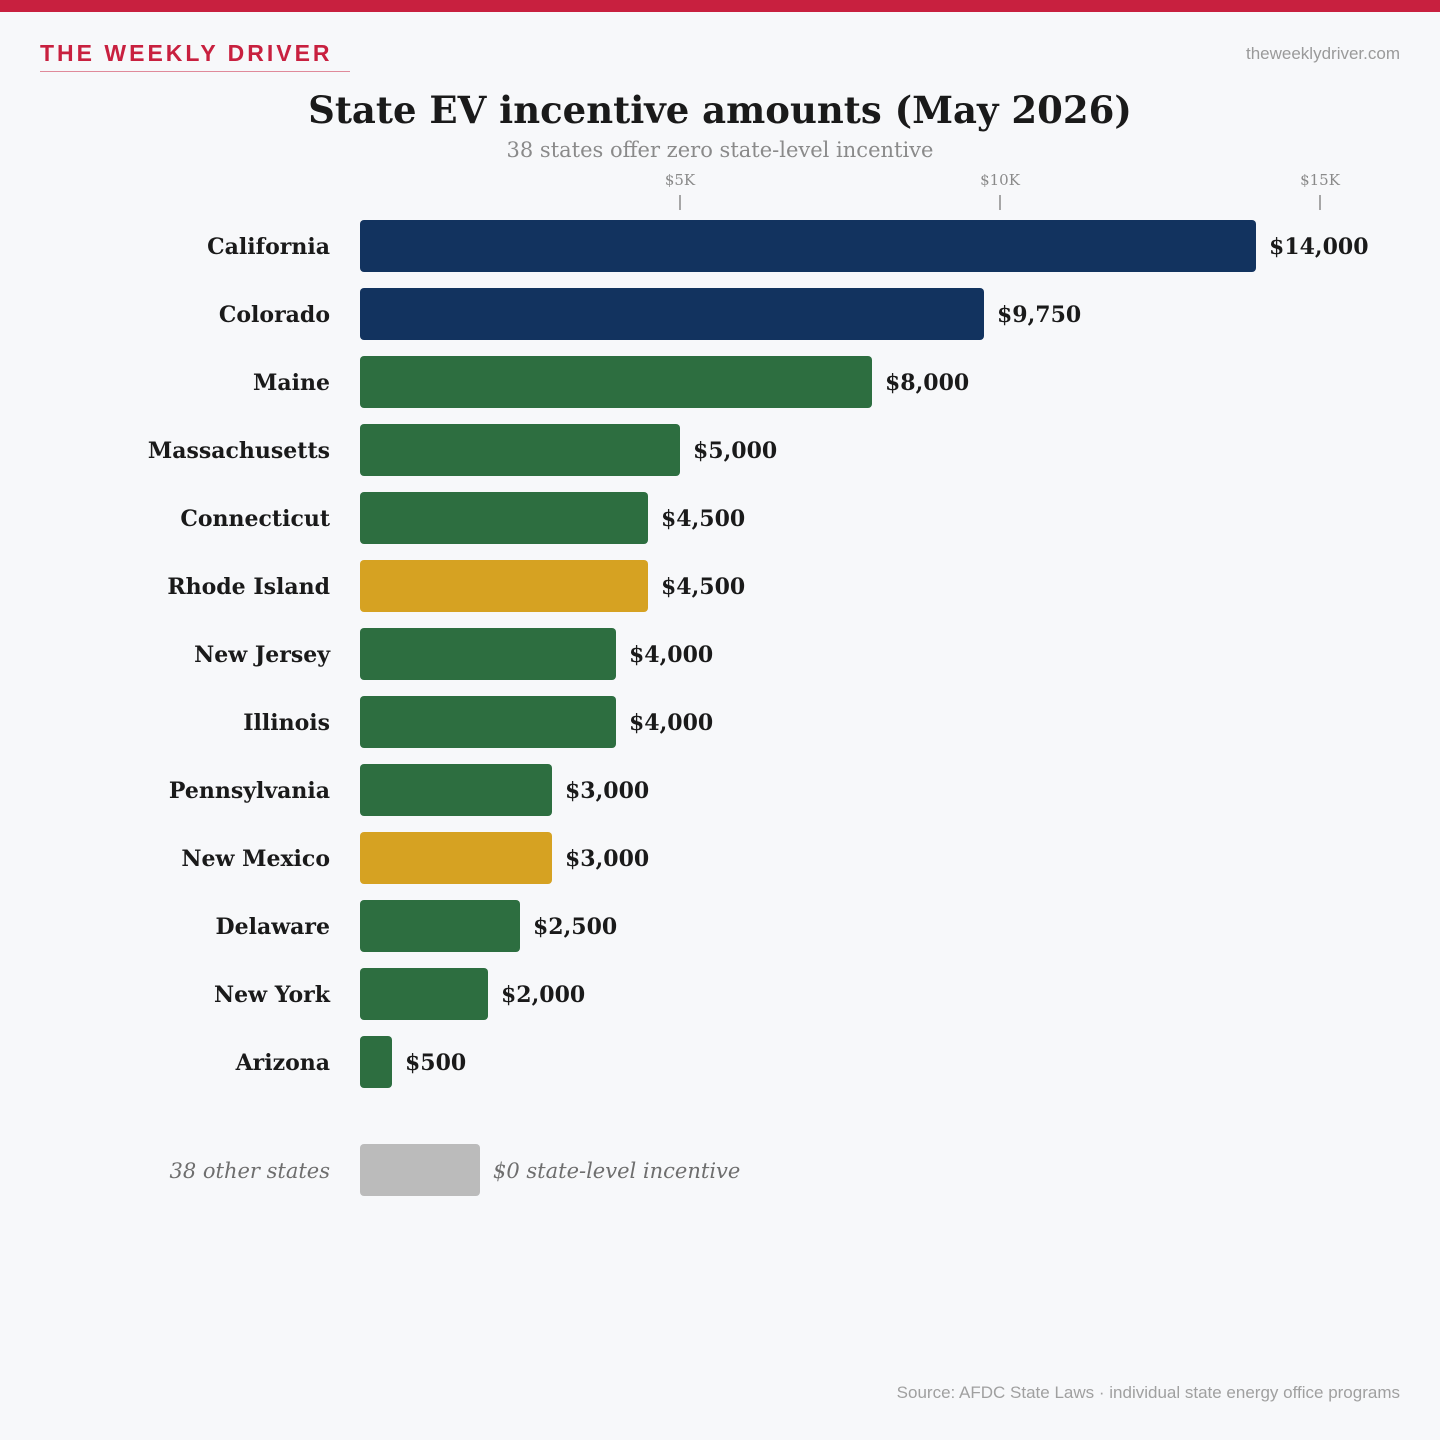 This screenshot has width=1440, height=1440. Describe the element at coordinates (273, 927) in the screenshot. I see `category-label: Delaware` at that location.